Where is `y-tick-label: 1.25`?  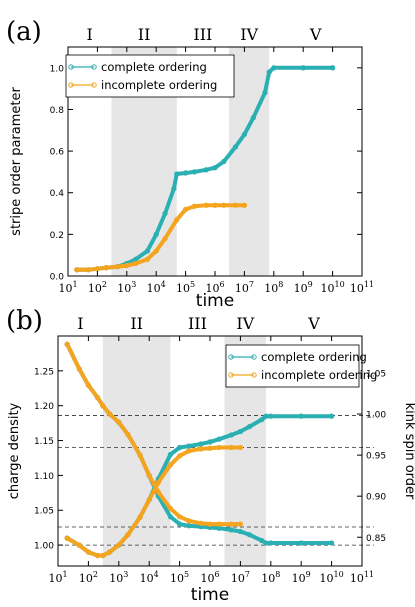
y-tick-label: 1.25 is located at coordinates (44, 372).